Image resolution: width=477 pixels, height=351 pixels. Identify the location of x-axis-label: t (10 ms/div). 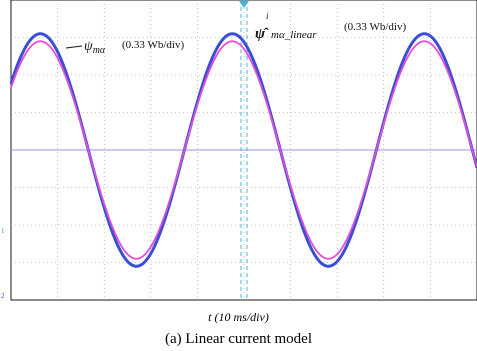
(238, 317).